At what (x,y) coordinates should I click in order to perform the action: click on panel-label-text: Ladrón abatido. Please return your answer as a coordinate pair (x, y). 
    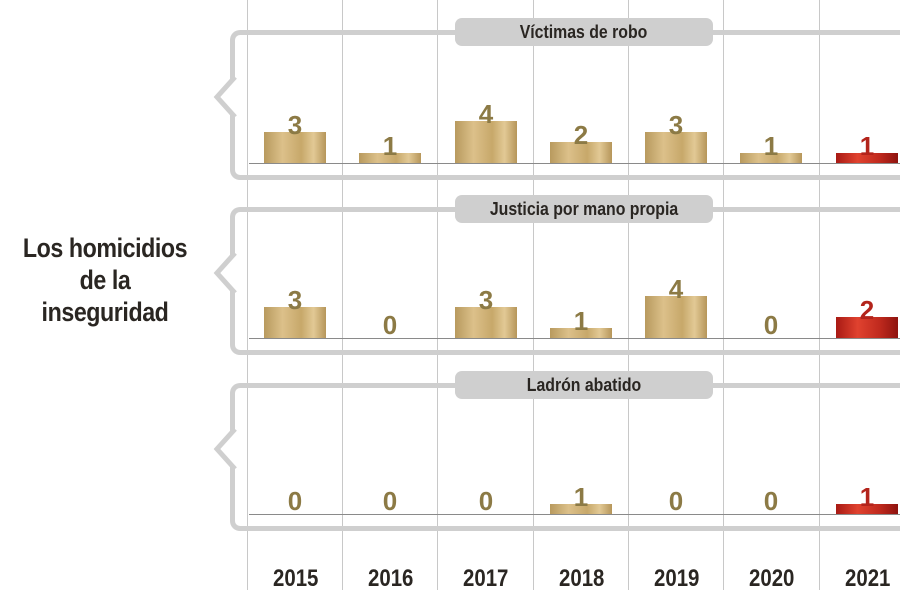
    Looking at the image, I should click on (584, 385).